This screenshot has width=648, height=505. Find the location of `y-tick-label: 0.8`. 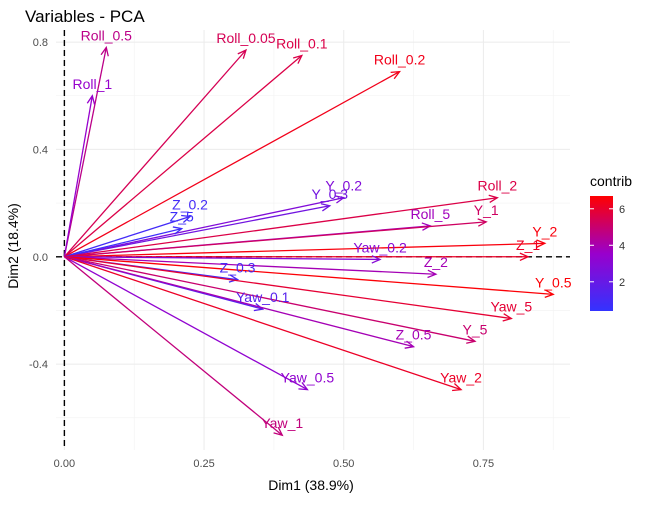

y-tick-label: 0.8 is located at coordinates (40, 43).